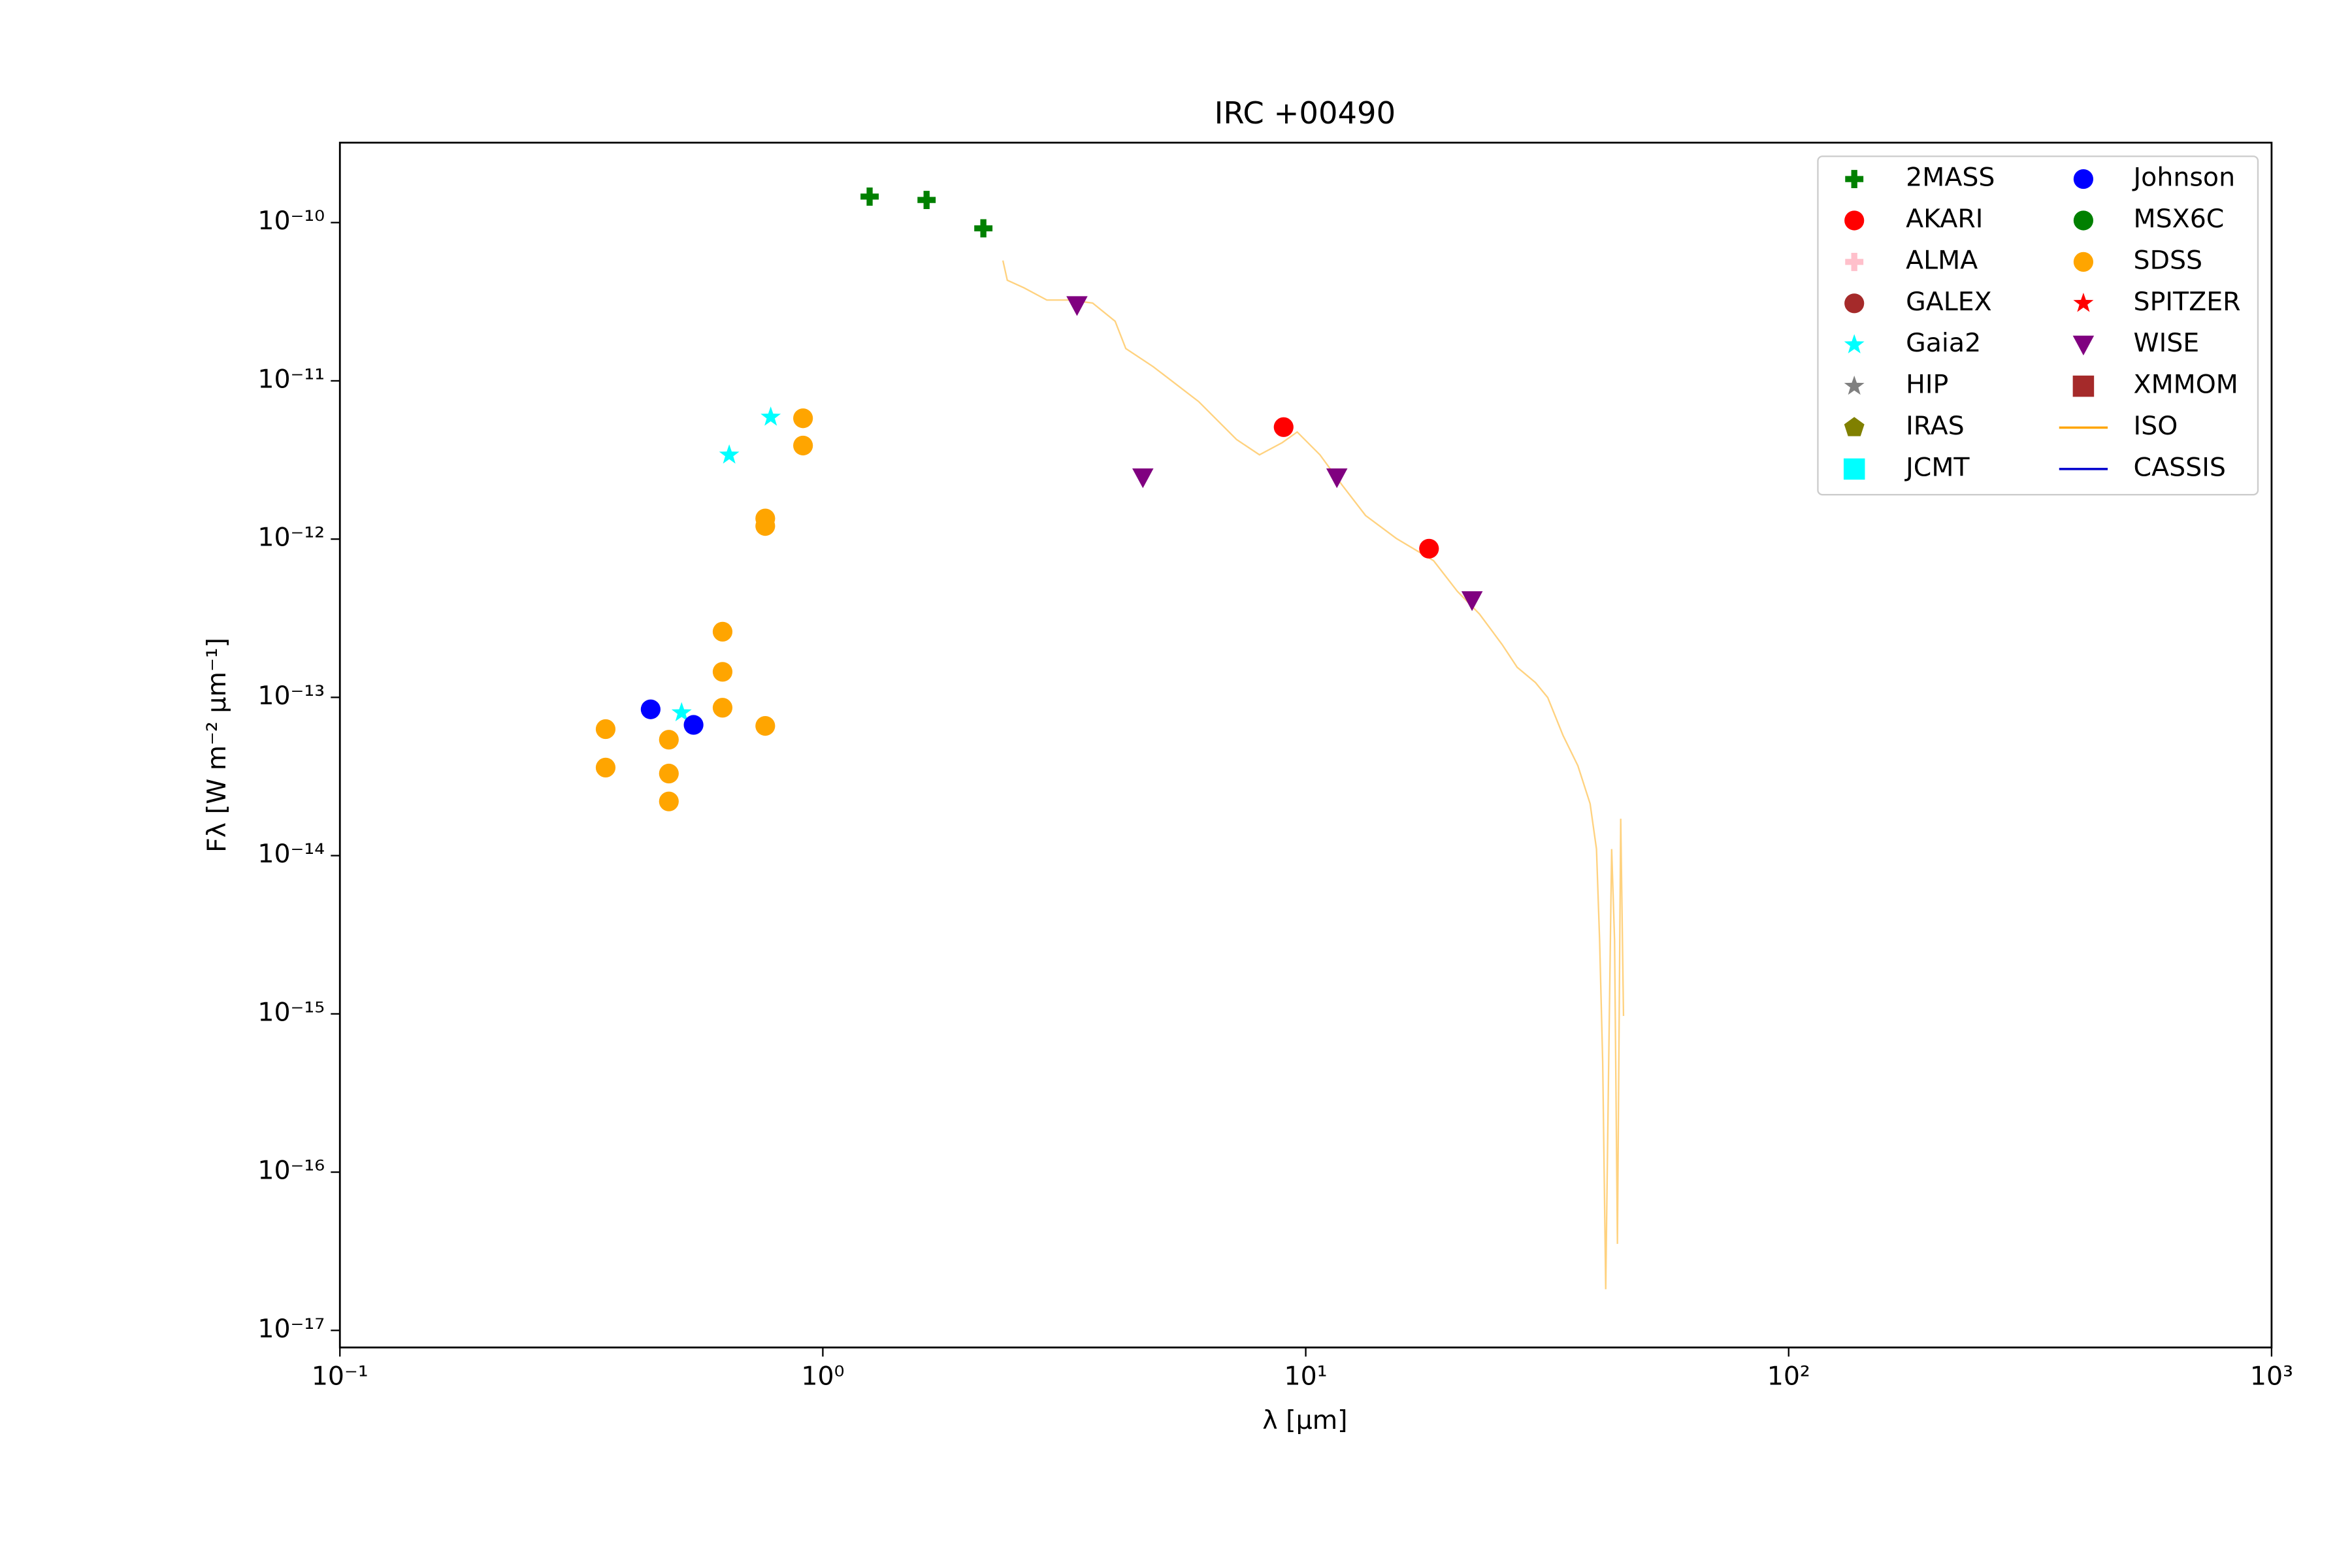 This screenshot has width=2352, height=1568. Describe the element at coordinates (2186, 385) in the screenshot. I see `legend-label: XMMOM` at that location.